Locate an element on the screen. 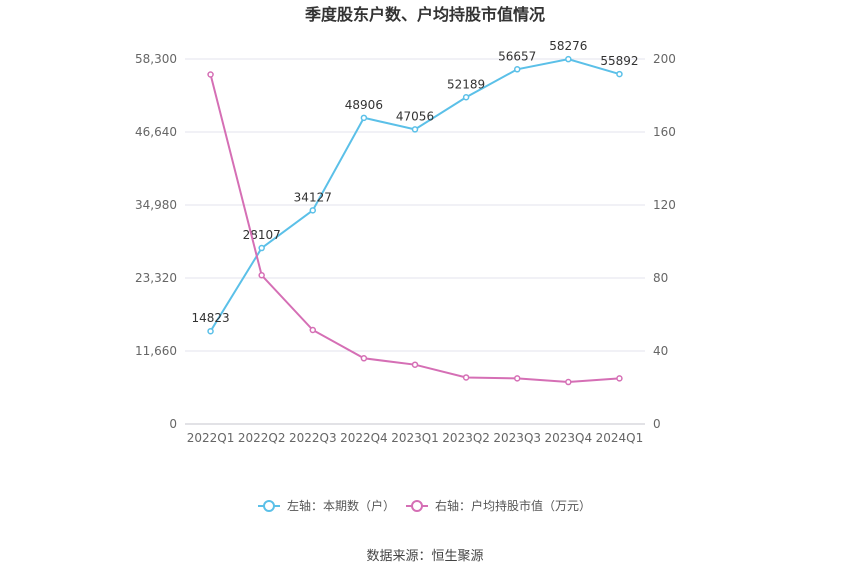 This screenshot has width=850, height=575. right-tick-label: 200 is located at coordinates (664, 59).